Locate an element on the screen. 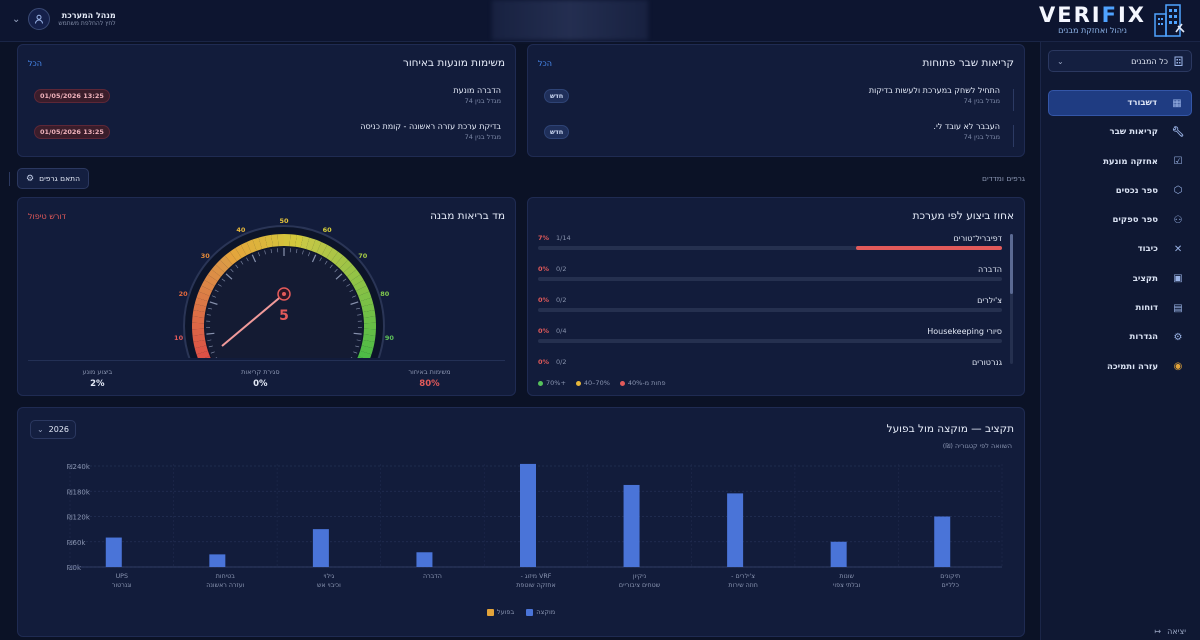  x-tick-label: VRF מיזוג - is located at coordinates (536, 576).